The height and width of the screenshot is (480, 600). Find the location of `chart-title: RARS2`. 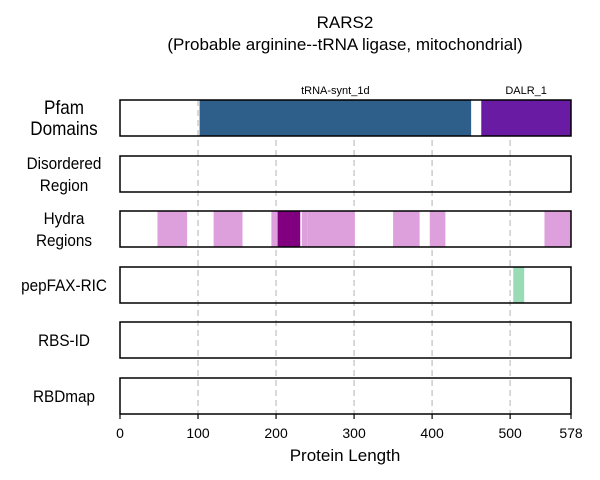

chart-title: RARS2 is located at coordinates (345, 22).